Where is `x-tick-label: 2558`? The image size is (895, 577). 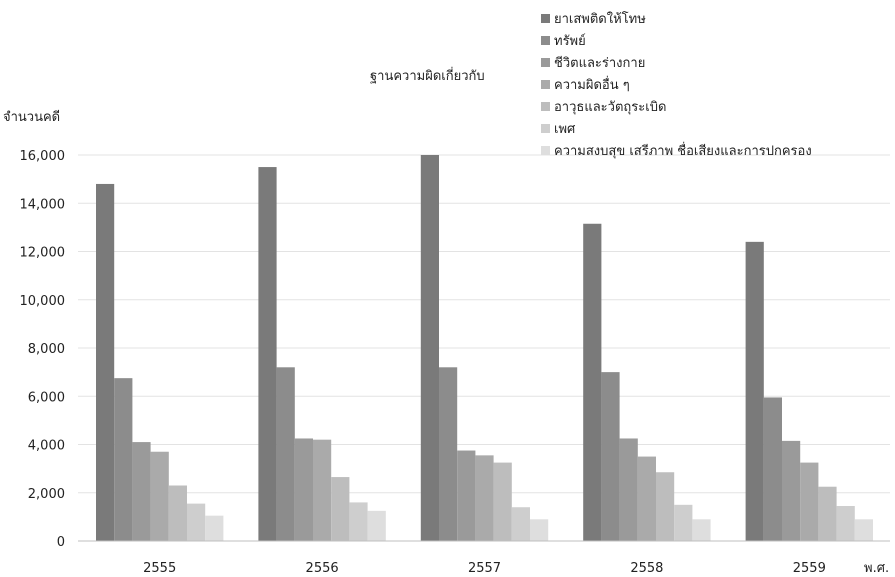
x-tick-label: 2558 is located at coordinates (646, 568).